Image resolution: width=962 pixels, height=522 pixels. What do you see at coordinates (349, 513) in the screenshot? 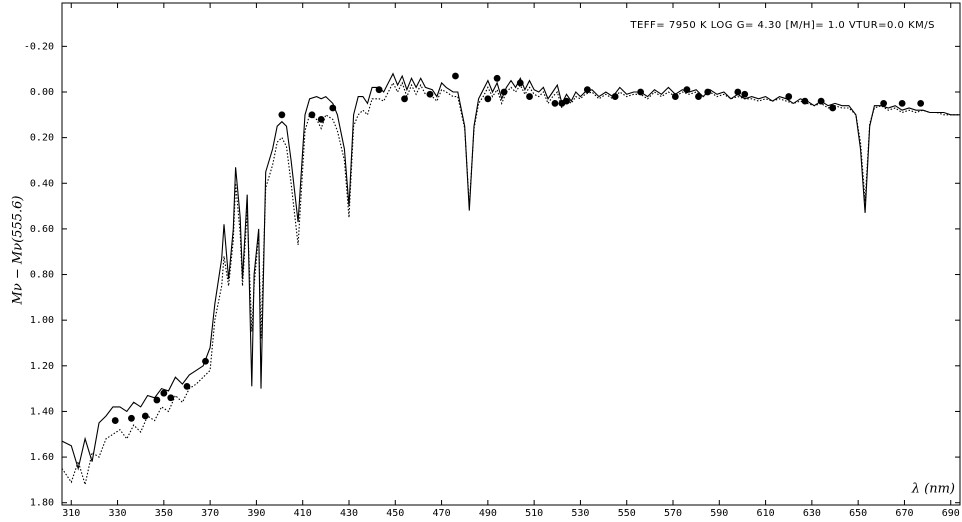
I see `x-tick-label: 430` at bounding box center [349, 513].